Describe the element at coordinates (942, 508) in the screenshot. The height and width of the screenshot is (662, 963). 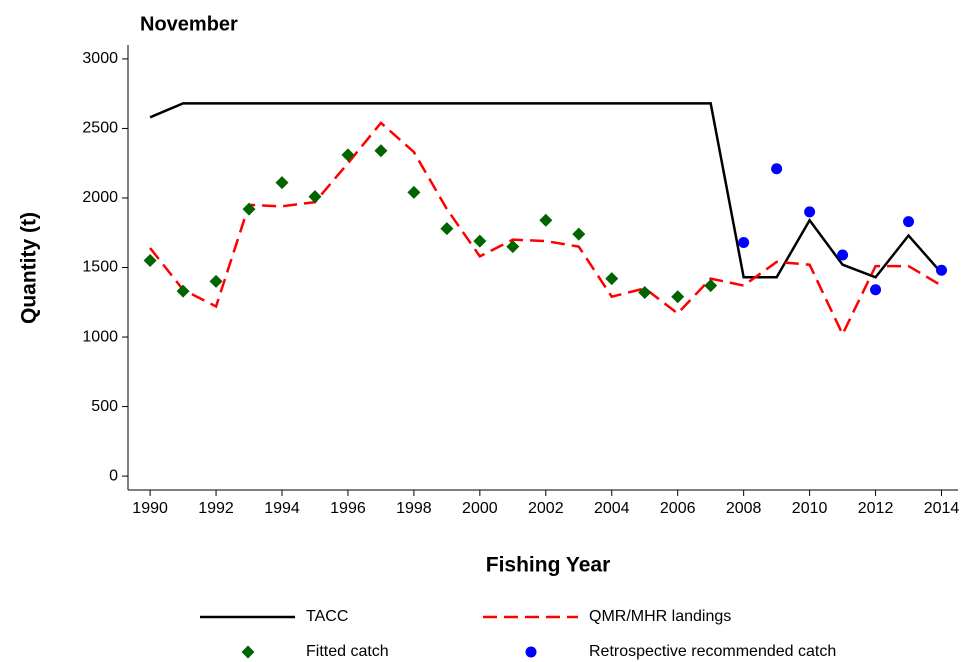
I see `x-tick-label: 2014` at that location.